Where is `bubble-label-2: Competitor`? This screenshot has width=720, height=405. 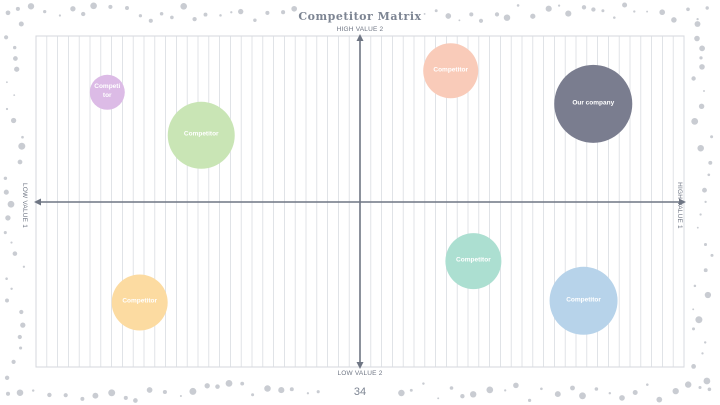
bubble-label-2: Competitor is located at coordinates (451, 70).